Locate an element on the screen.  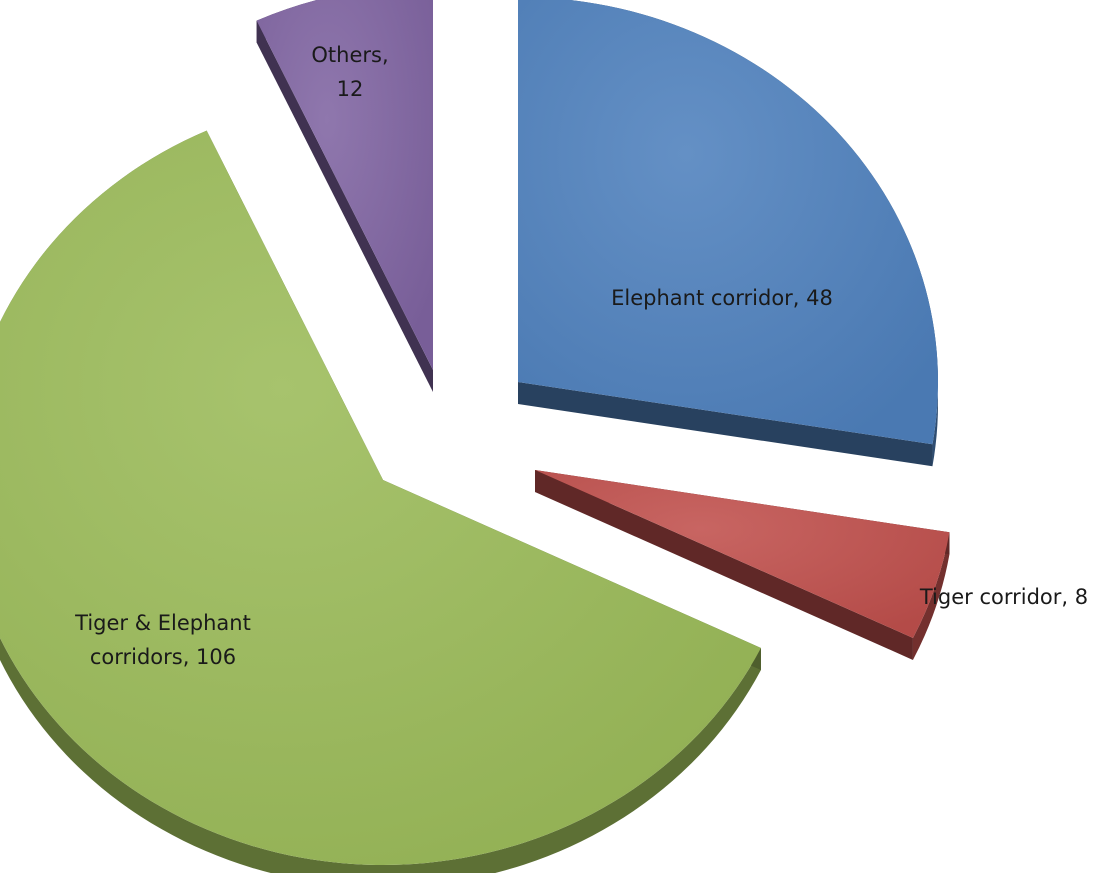
data-label-line: Elephant corridor, 48 is located at coordinates (722, 298).